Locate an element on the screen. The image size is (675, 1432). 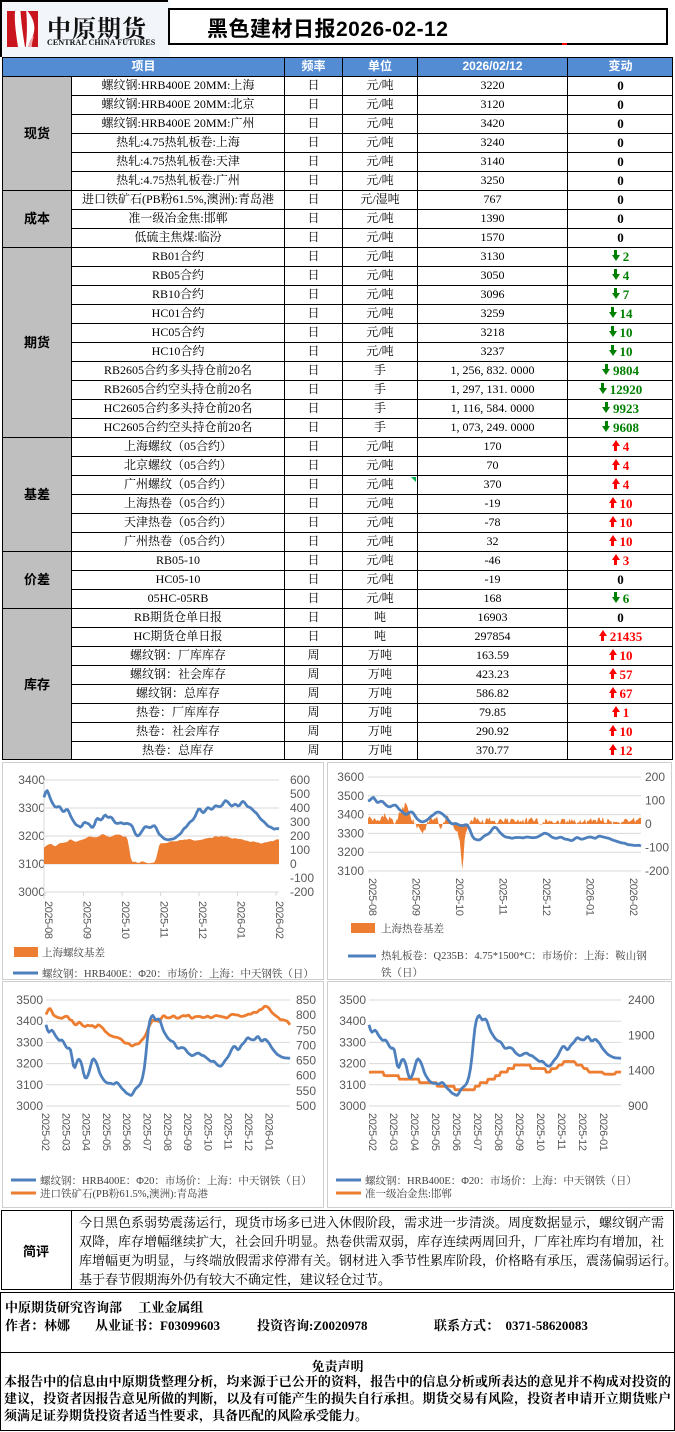
svg-text: 1900 is located at coordinates (641, 1035).